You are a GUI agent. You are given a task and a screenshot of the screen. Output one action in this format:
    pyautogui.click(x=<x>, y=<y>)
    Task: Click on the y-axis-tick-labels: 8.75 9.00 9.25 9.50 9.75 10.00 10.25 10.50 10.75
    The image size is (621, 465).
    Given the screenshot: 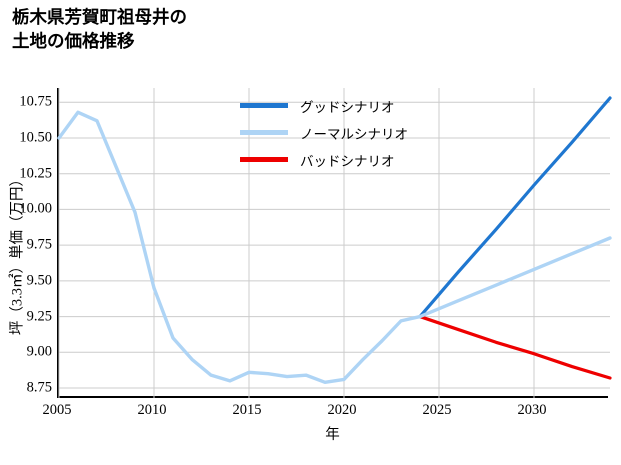 What is the action you would take?
    pyautogui.click(x=26, y=243)
    